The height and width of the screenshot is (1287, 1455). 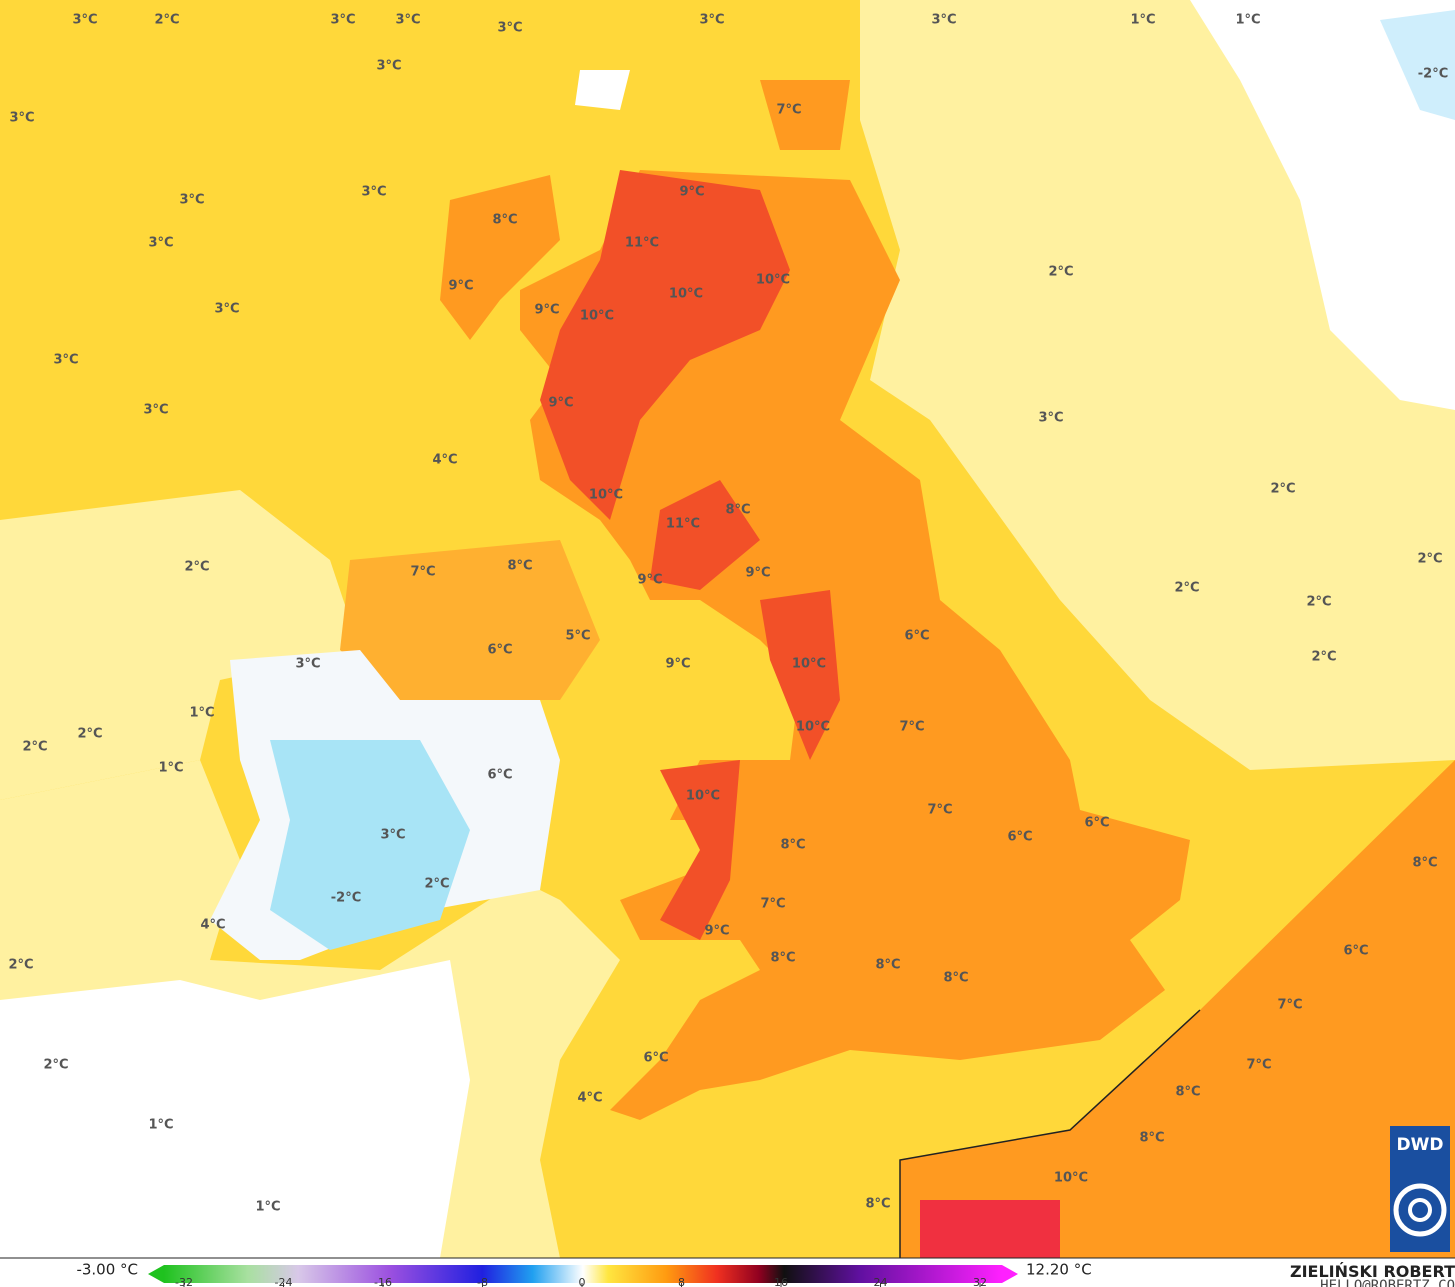 I want to click on colorbar-tick-label: 16, so click(x=781, y=1281).